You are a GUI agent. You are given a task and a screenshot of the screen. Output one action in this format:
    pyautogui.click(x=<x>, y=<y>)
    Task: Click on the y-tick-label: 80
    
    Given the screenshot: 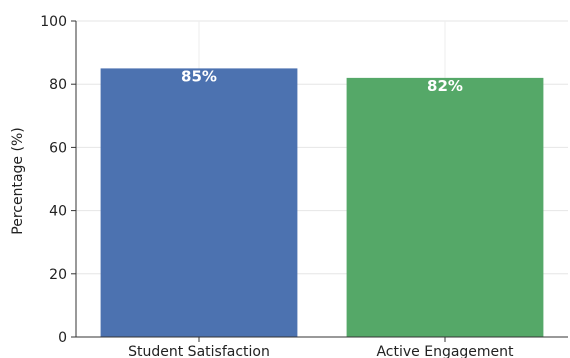 What is the action you would take?
    pyautogui.click(x=58, y=85)
    